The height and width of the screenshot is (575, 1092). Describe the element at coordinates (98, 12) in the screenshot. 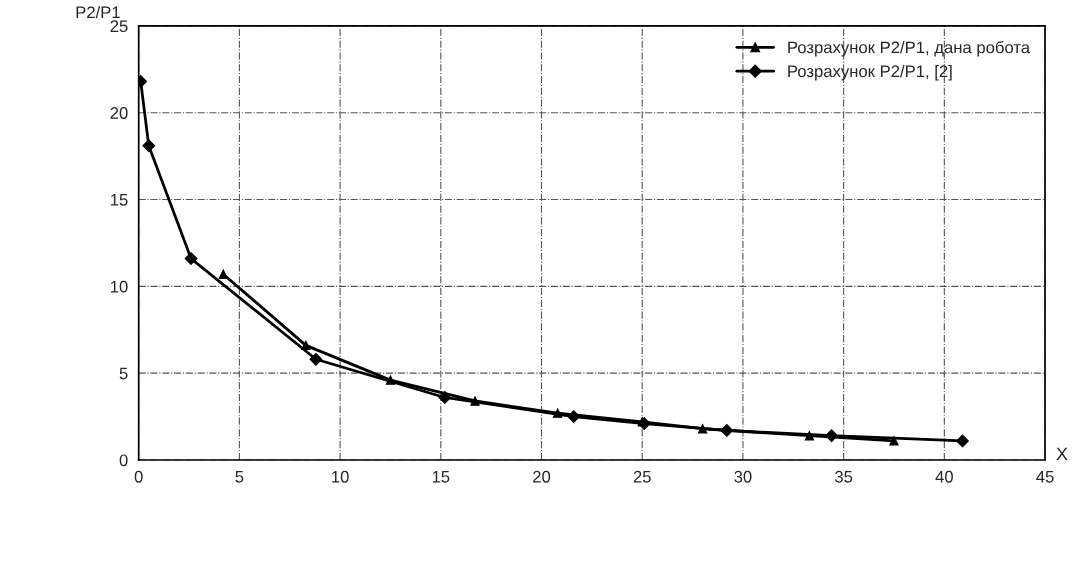

I see `y-axis-title: P2/P1` at that location.